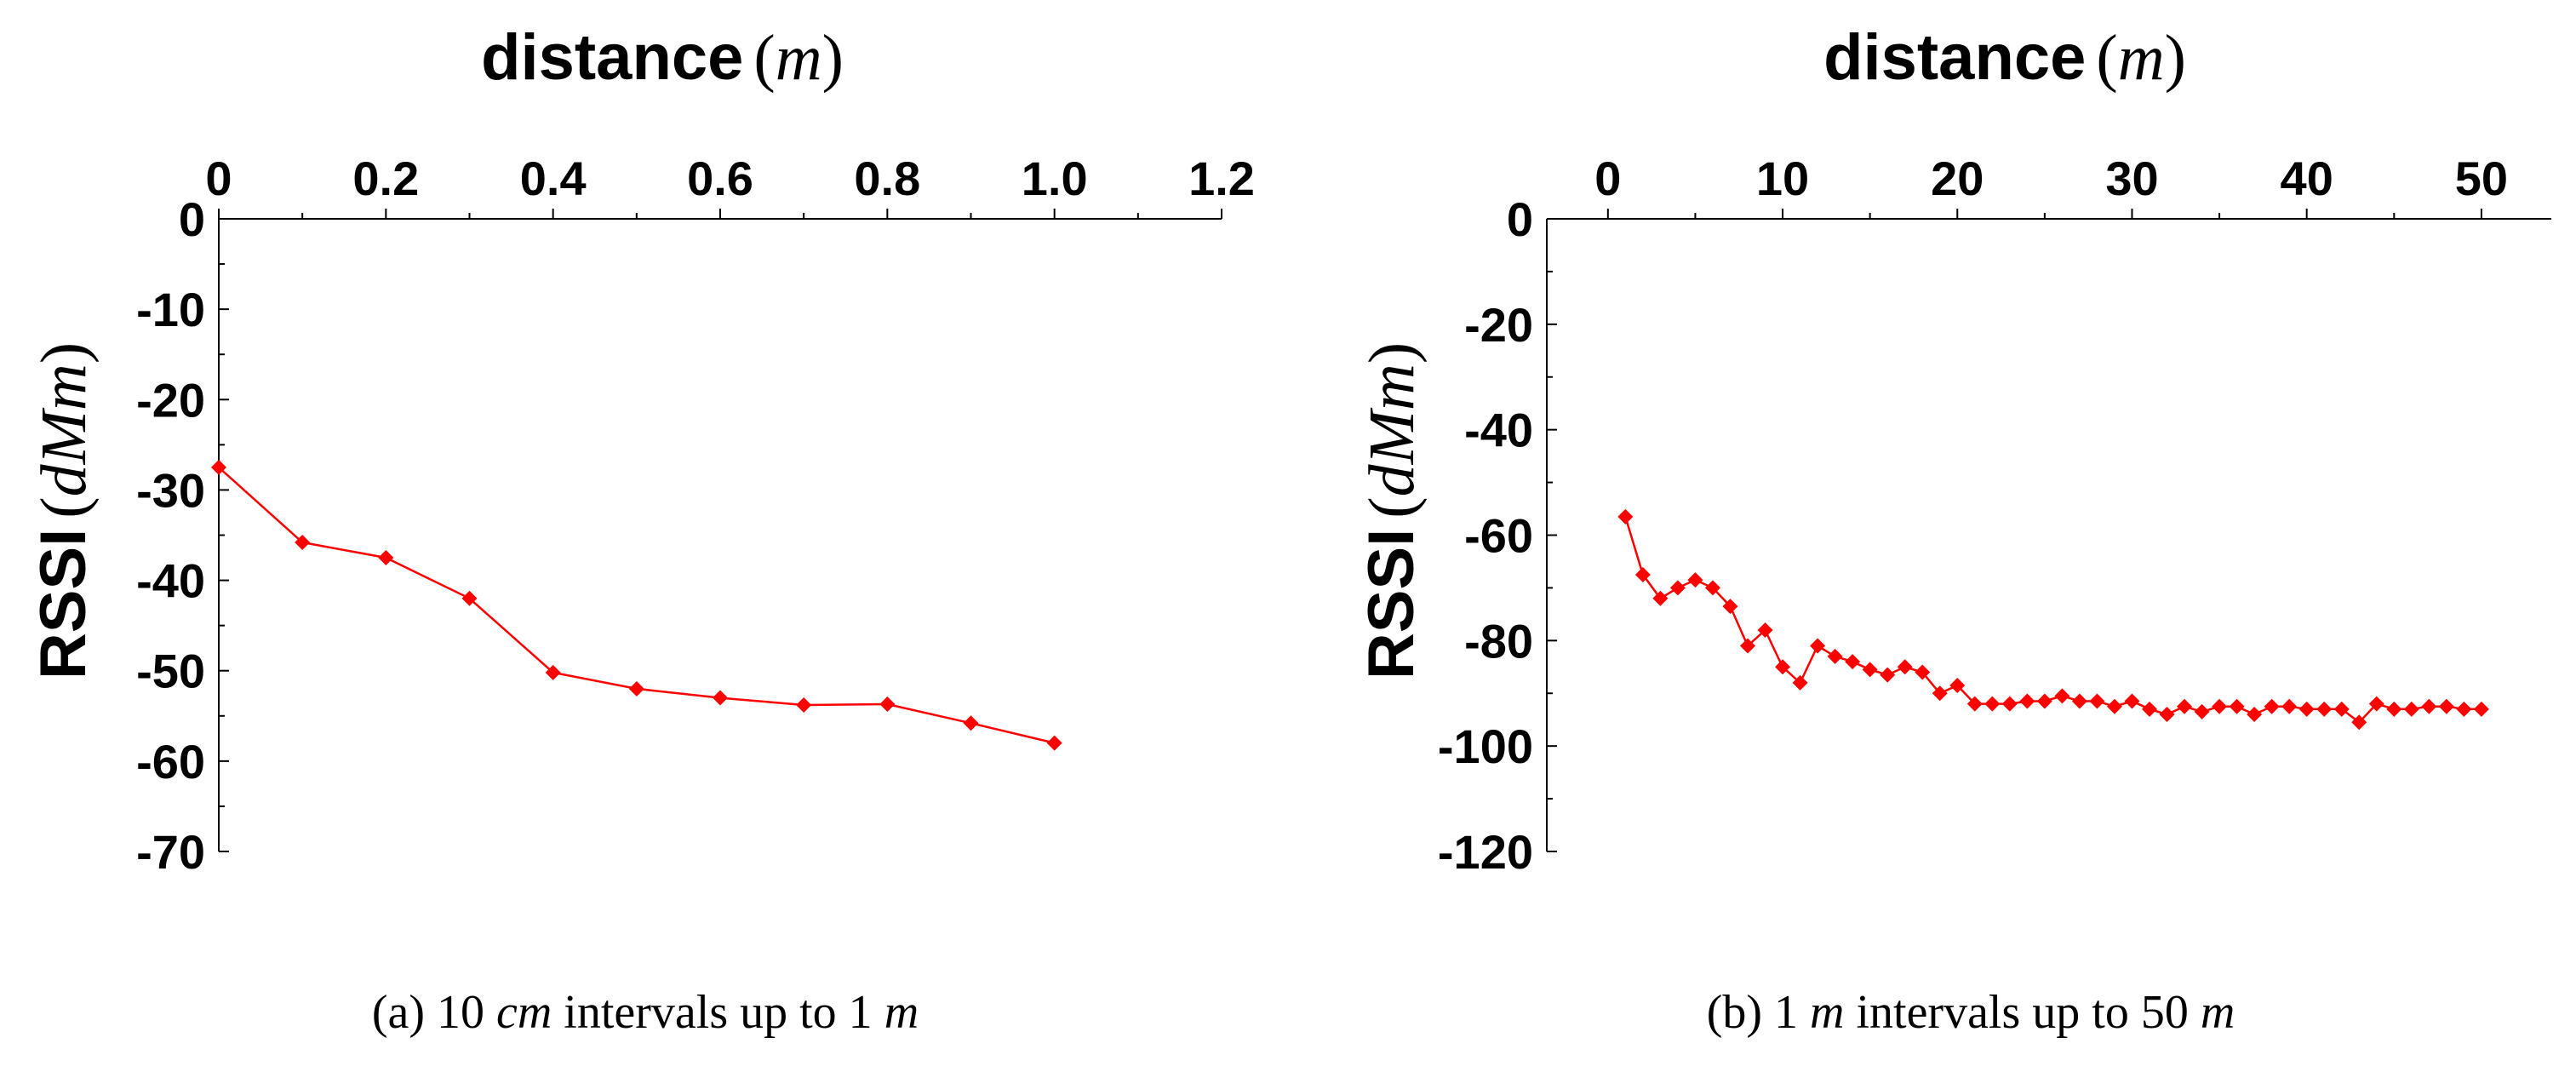 This screenshot has height=1072, width=2576. Describe the element at coordinates (1520, 219) in the screenshot. I see `chart-b-y-tick-label: 0` at that location.